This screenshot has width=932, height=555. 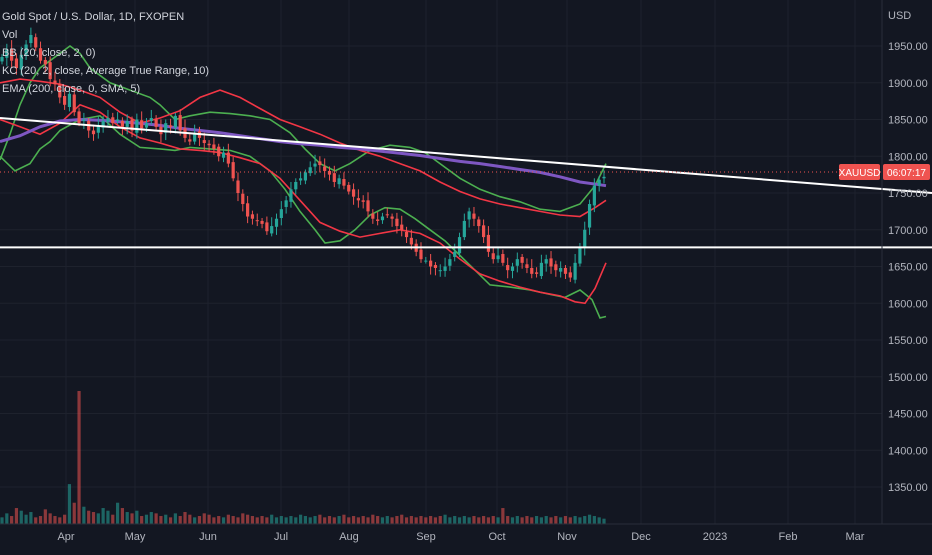 What do you see at coordinates (460, 537) in the screenshot?
I see `time-axis: Apr May Jun Jul Aug Sep Oct Nov Dec 2023 Feb Mar` at bounding box center [460, 537].